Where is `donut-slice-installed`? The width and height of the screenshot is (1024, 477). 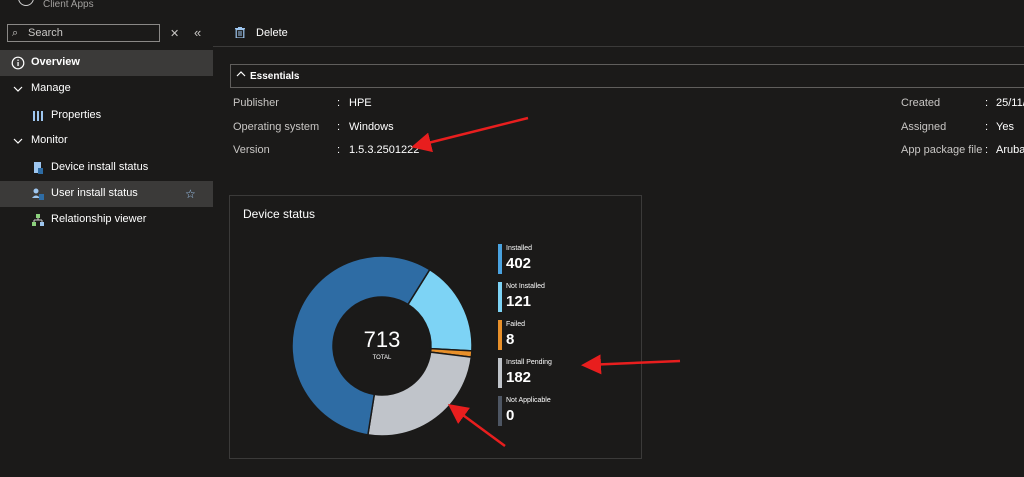 donut-slice-installed is located at coordinates (361, 345).